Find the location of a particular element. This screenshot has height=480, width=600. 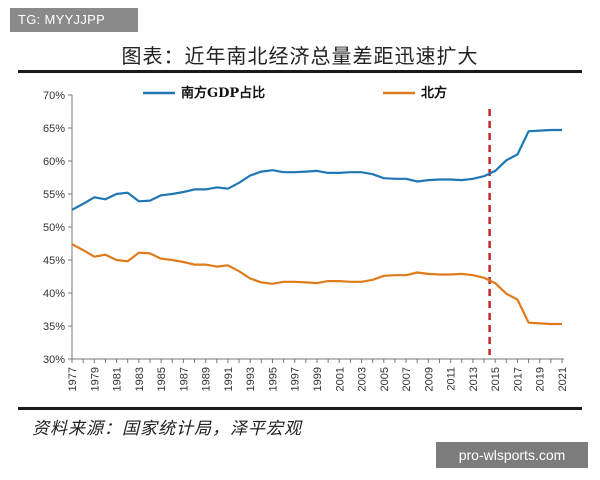

y-tick-label: 60% is located at coordinates (54, 162).